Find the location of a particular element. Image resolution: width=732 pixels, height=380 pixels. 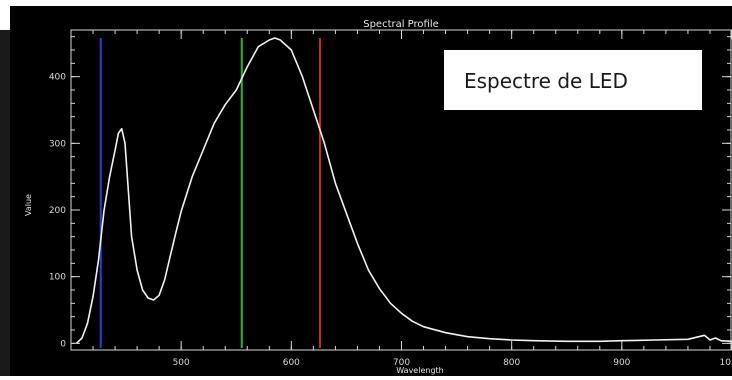

x-axis-label: Wavelength is located at coordinates (419, 370).